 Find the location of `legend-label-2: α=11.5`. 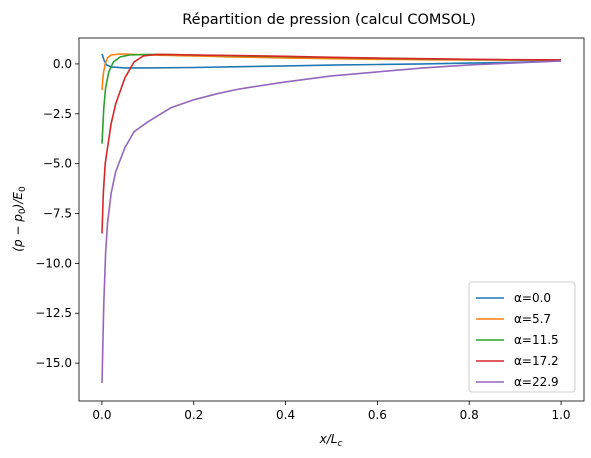

legend-label-2: α=11.5 is located at coordinates (536, 340).